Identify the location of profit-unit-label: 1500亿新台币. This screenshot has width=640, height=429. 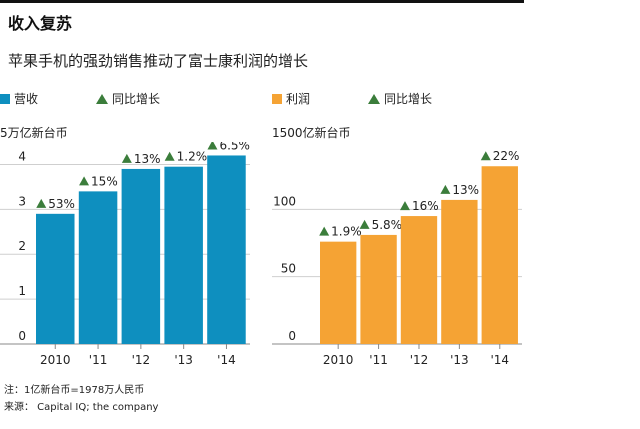
(311, 133).